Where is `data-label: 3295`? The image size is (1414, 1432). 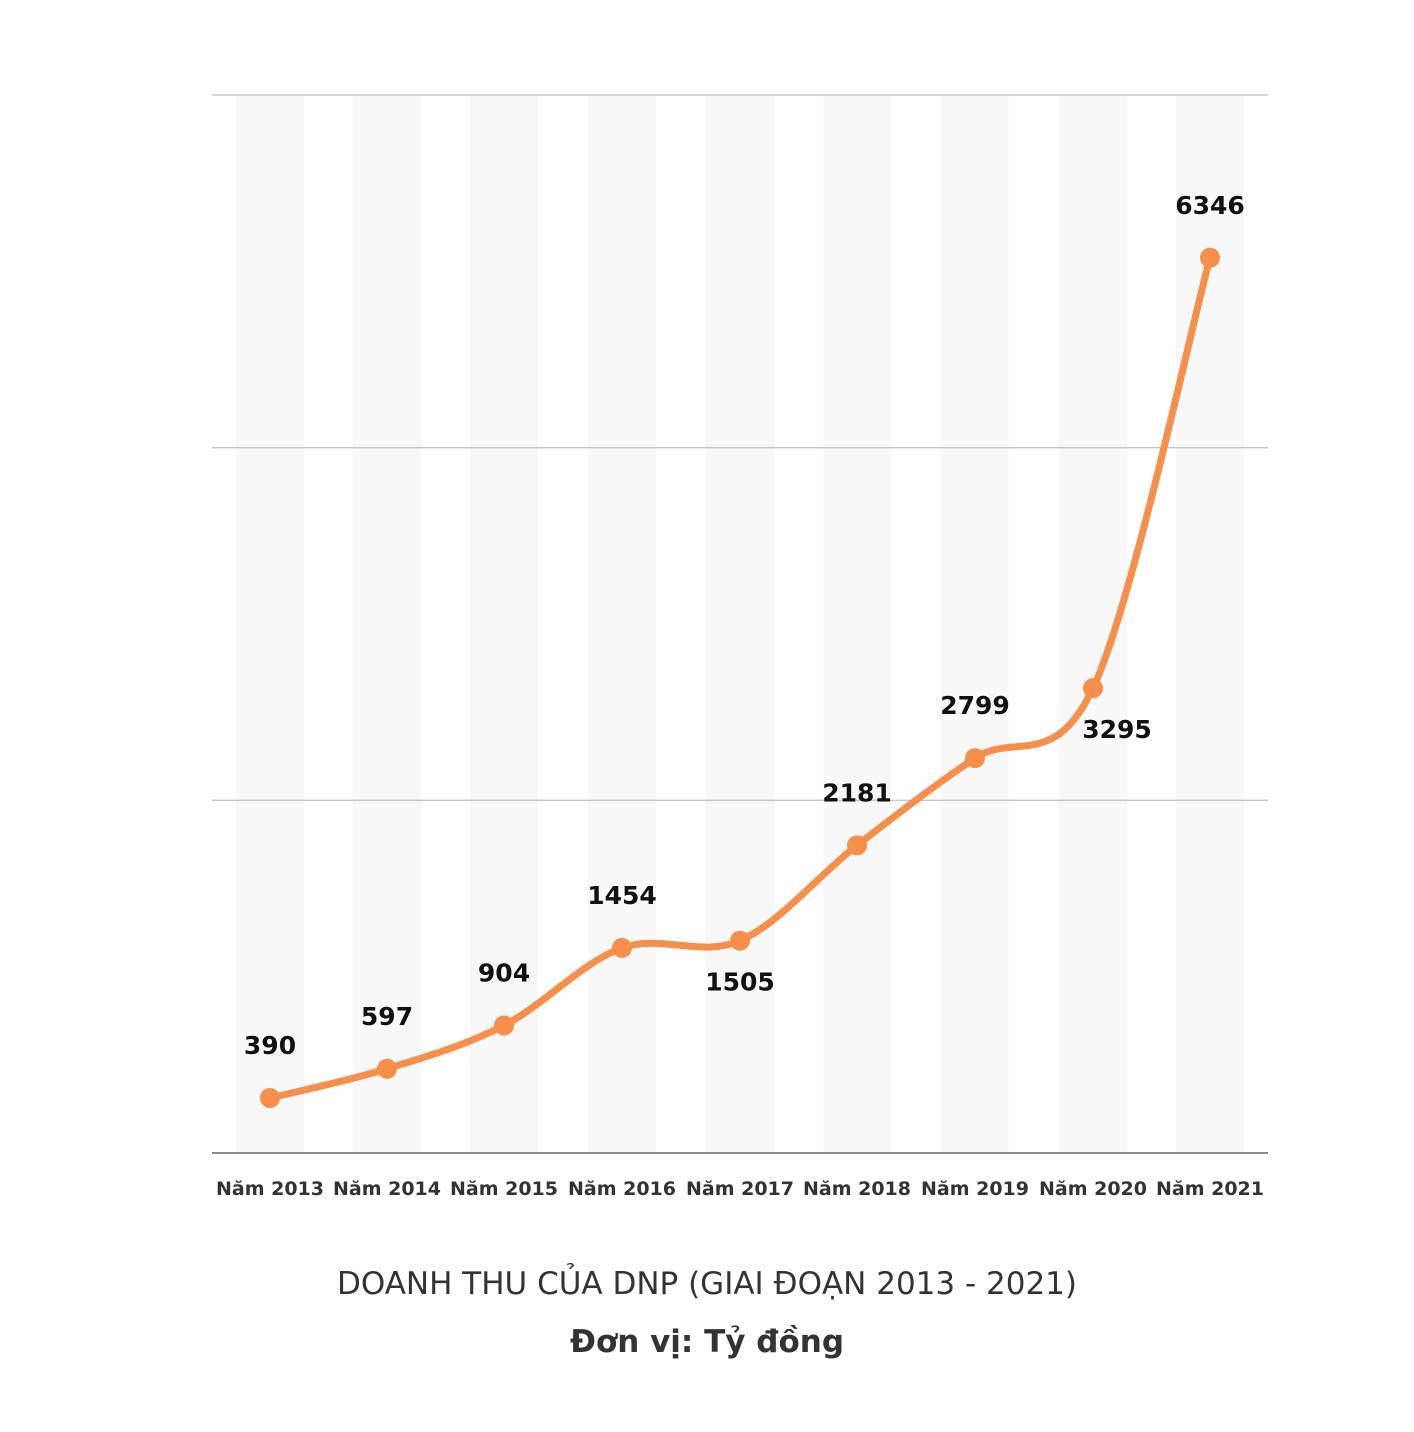 data-label: 3295 is located at coordinates (1117, 729).